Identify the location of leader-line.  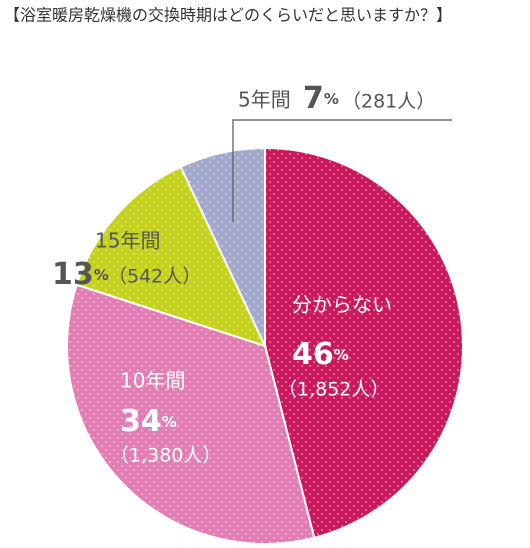
(342, 170).